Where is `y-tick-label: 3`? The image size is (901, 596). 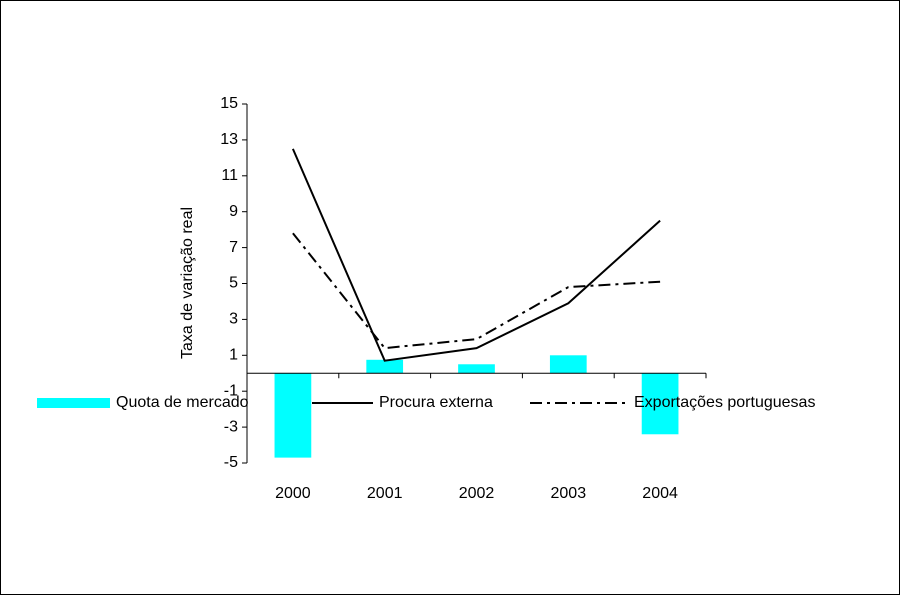
y-tick-label: 3 is located at coordinates (233, 319).